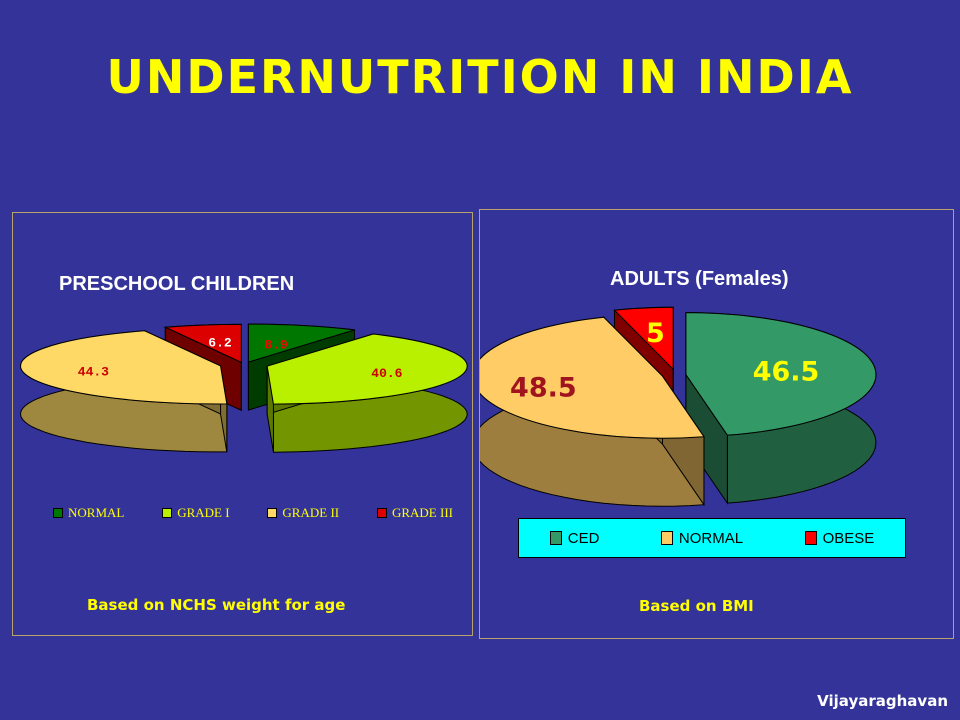 This screenshot has width=960, height=720. I want to click on preschool-legend-item: NORMAL, so click(88, 513).